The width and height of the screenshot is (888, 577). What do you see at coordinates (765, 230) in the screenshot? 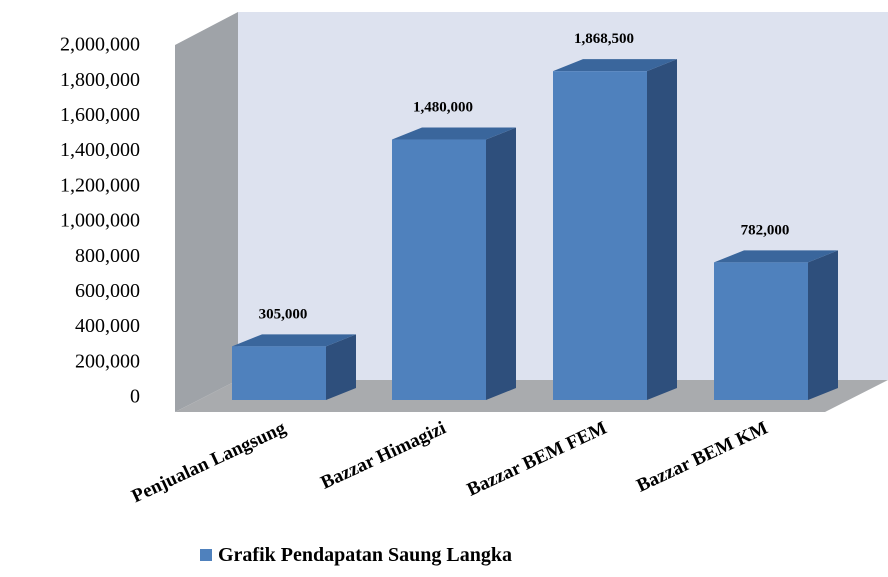
I see `data-label: 782,000` at bounding box center [765, 230].